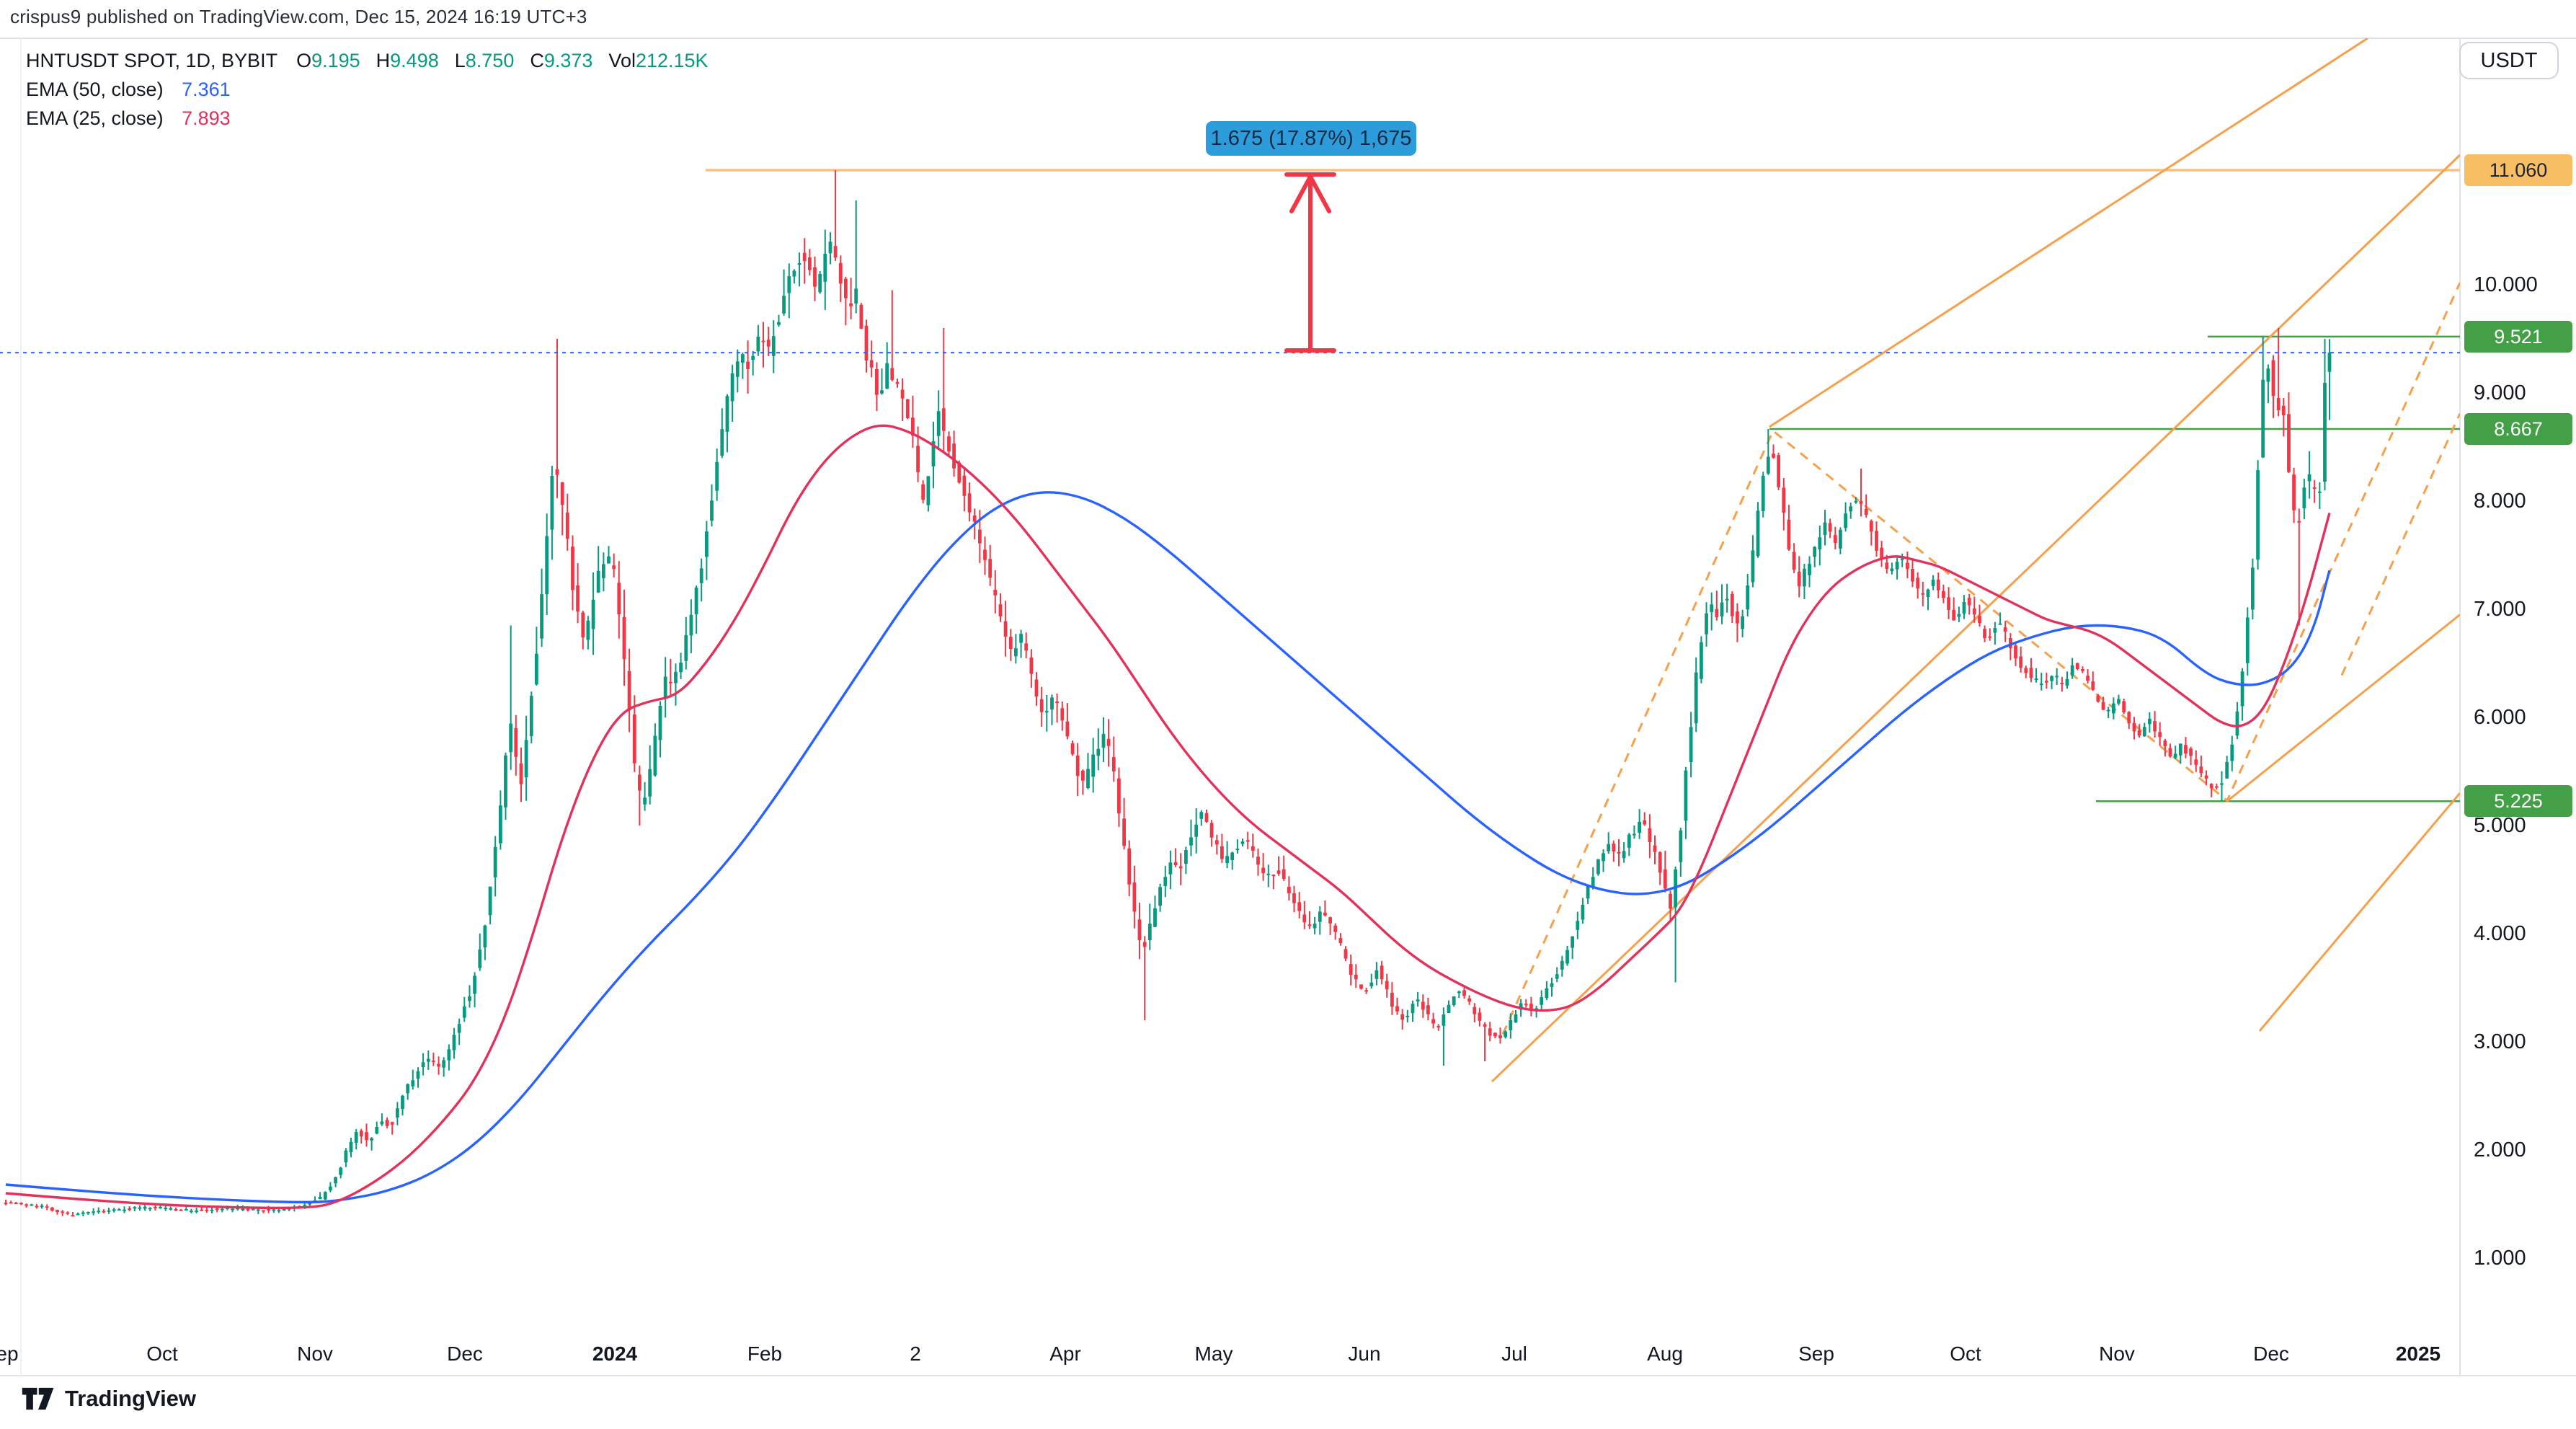 Image resolution: width=2576 pixels, height=1429 pixels. Describe the element at coordinates (38, 1399) in the screenshot. I see `tradingview-logo-icon` at that location.